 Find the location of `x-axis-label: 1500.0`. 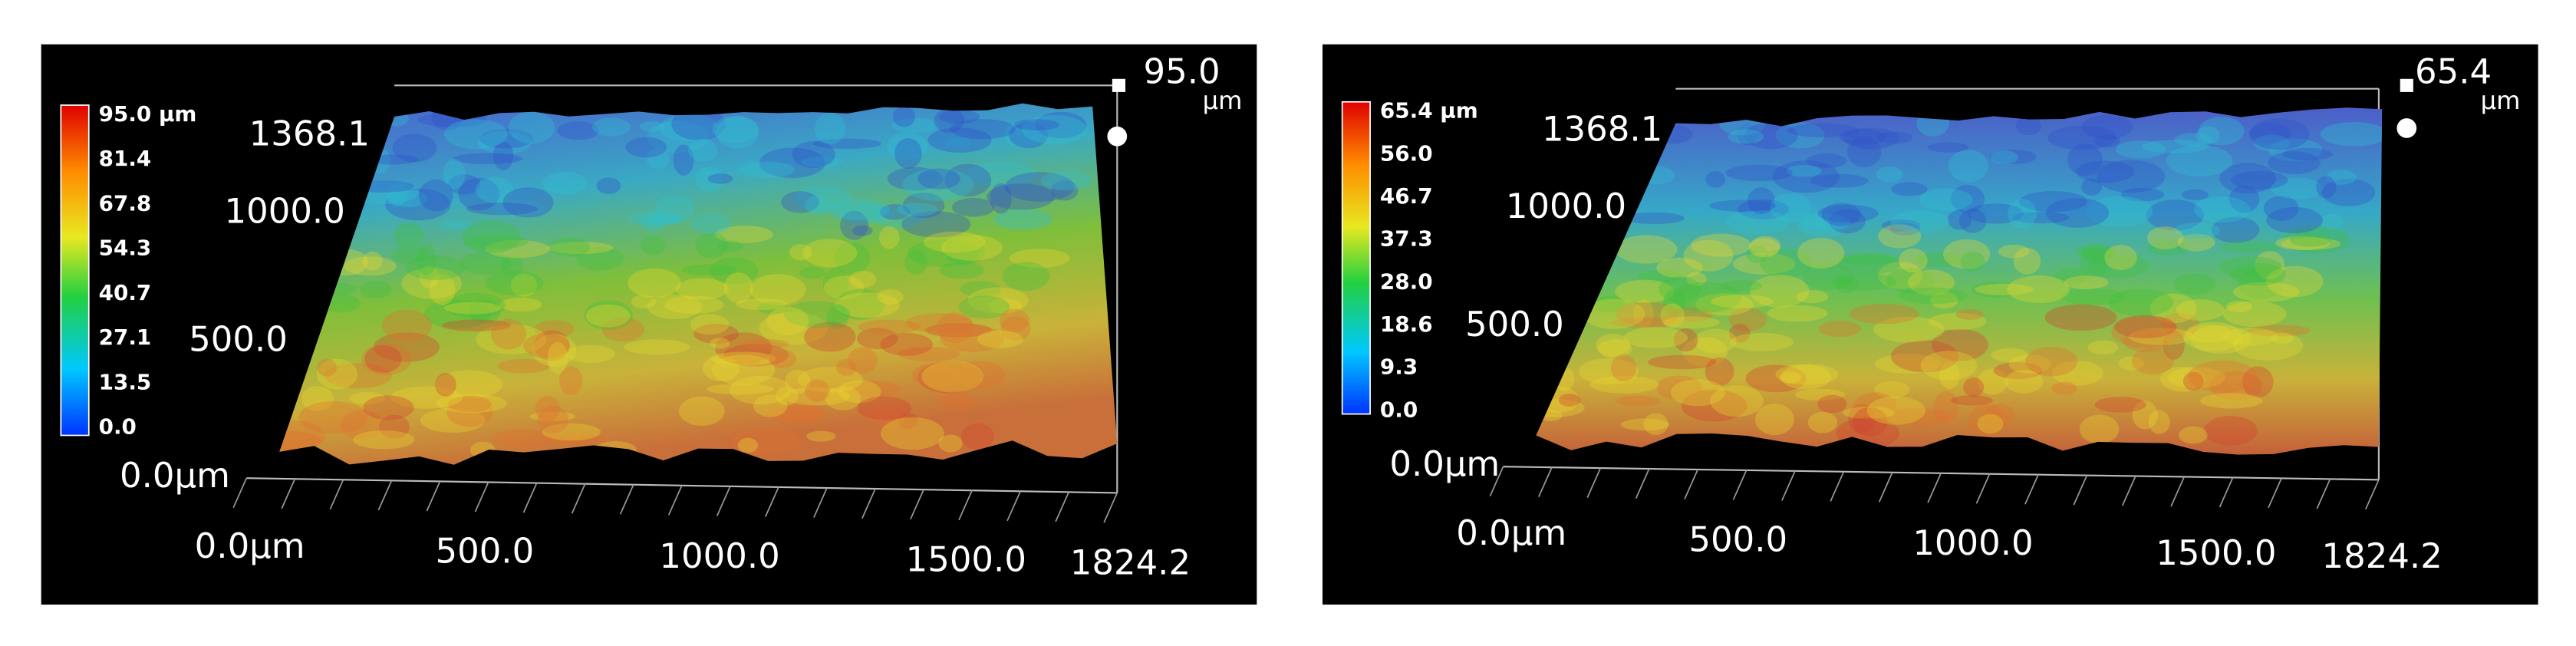

x-axis-label: 1500.0 is located at coordinates (2216, 552).